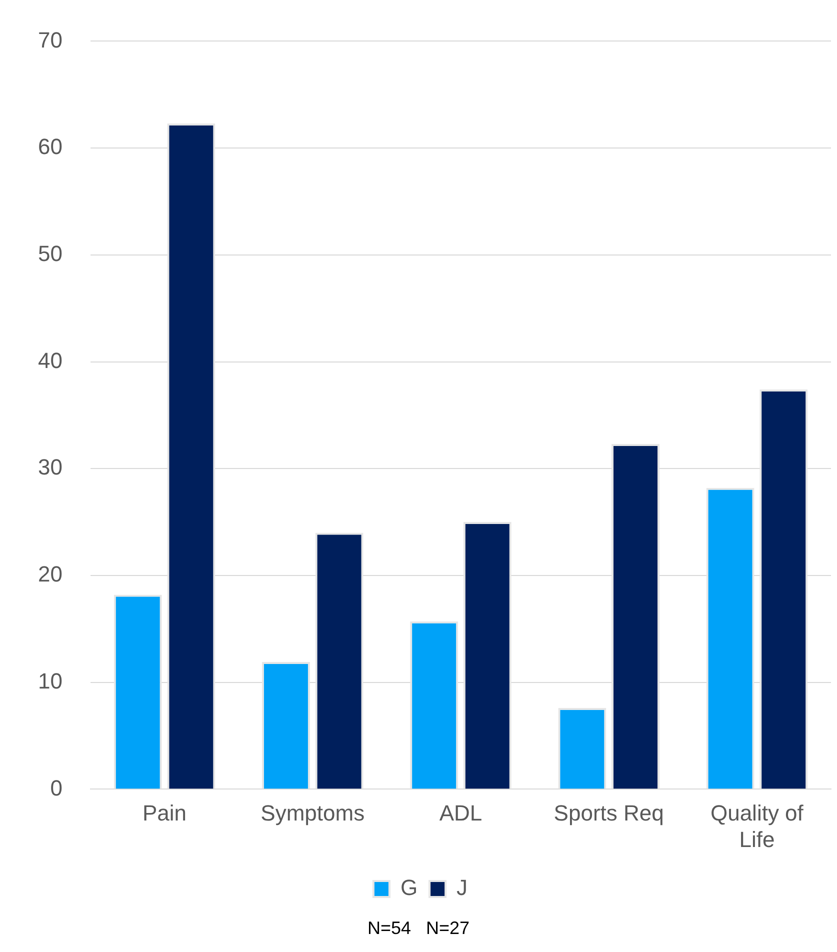 Image resolution: width=837 pixels, height=952 pixels. What do you see at coordinates (50, 253) in the screenshot?
I see `y-tick-label: 50` at bounding box center [50, 253].